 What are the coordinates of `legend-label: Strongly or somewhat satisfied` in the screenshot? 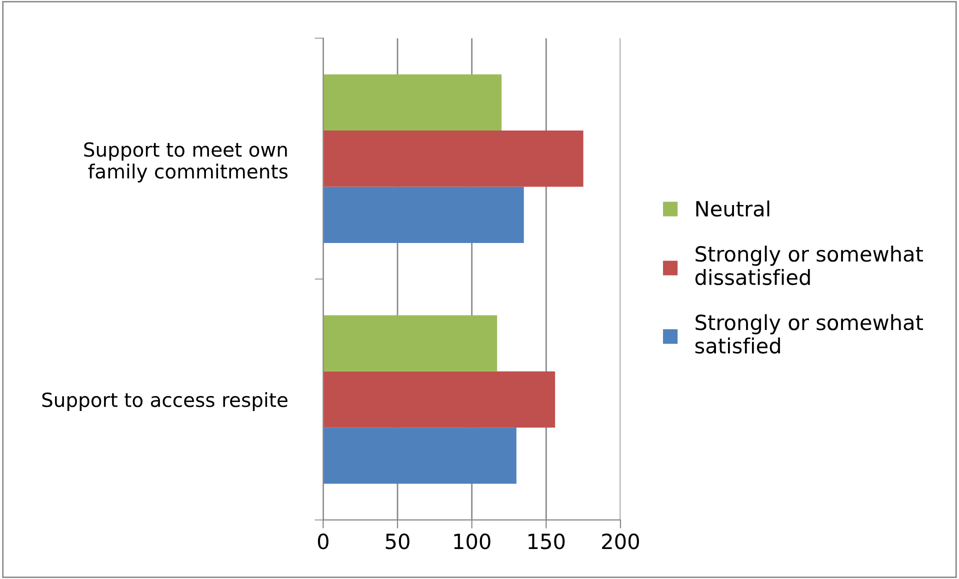 It's located at (809, 334).